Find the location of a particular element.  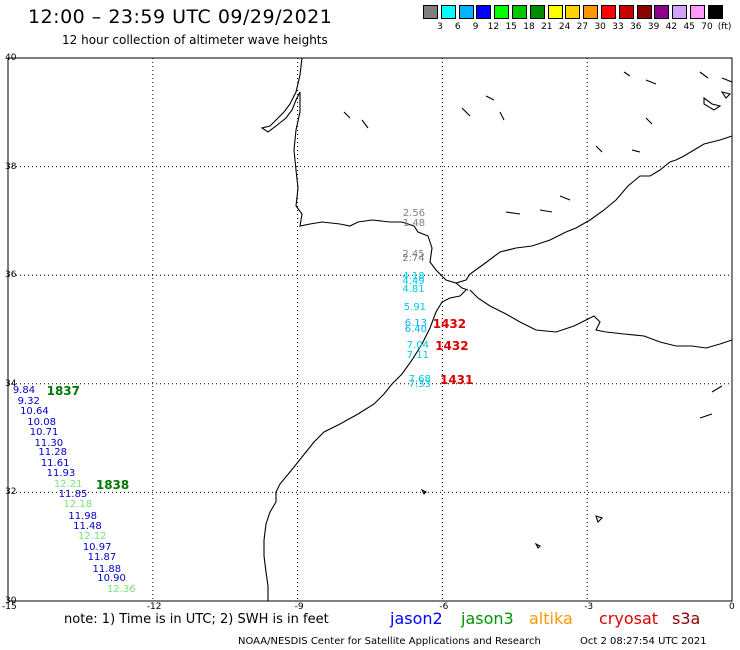

scale-label: 12 is located at coordinates (493, 27).